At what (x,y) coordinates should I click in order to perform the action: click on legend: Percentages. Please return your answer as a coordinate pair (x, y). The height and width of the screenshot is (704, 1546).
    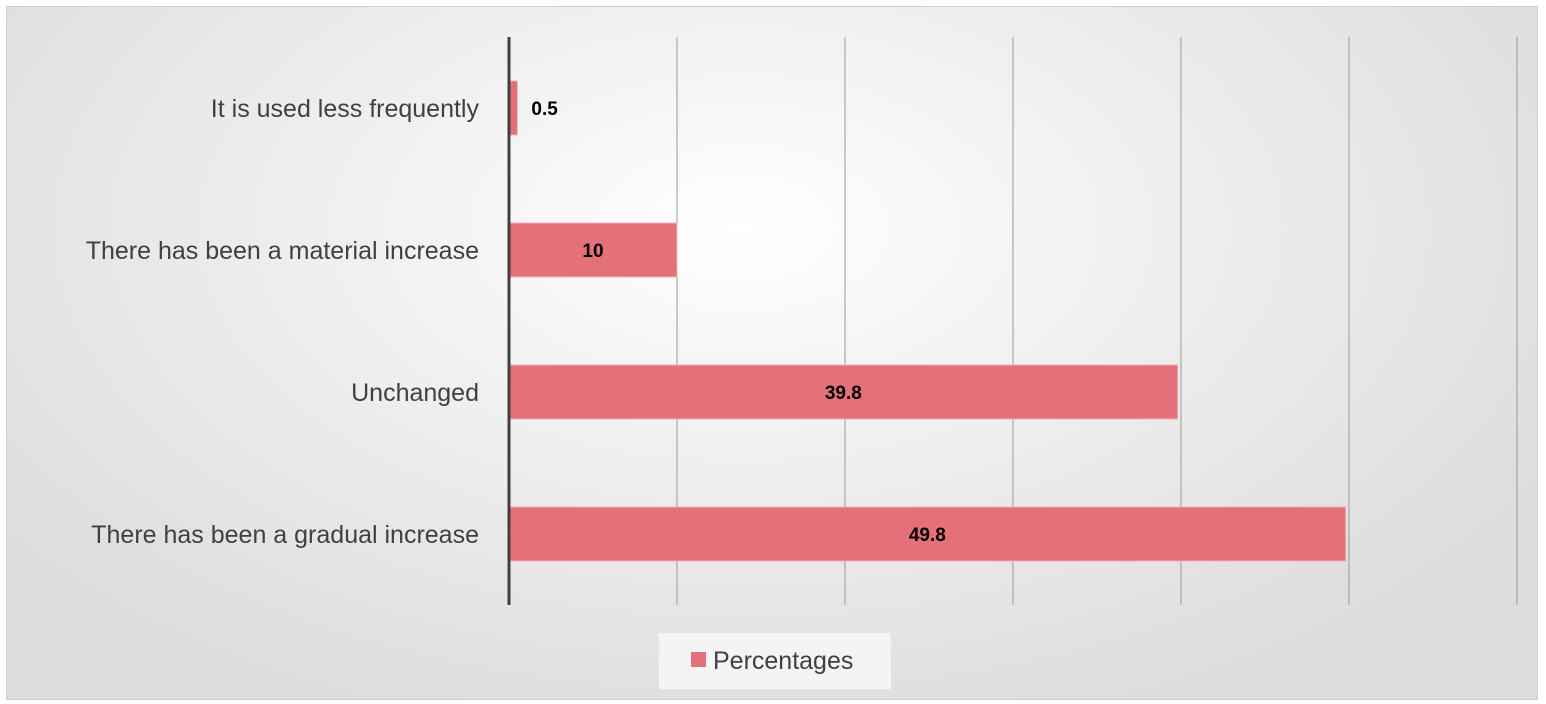
    Looking at the image, I should click on (775, 661).